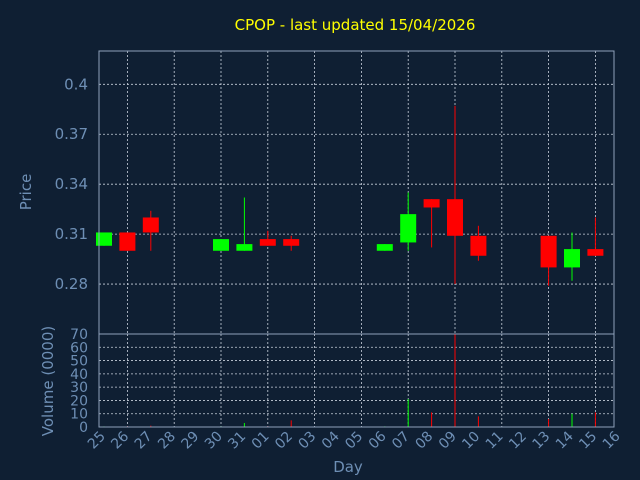 Image resolution: width=640 pixels, height=480 pixels. I want to click on volume-tick-label: 60, so click(79, 348).